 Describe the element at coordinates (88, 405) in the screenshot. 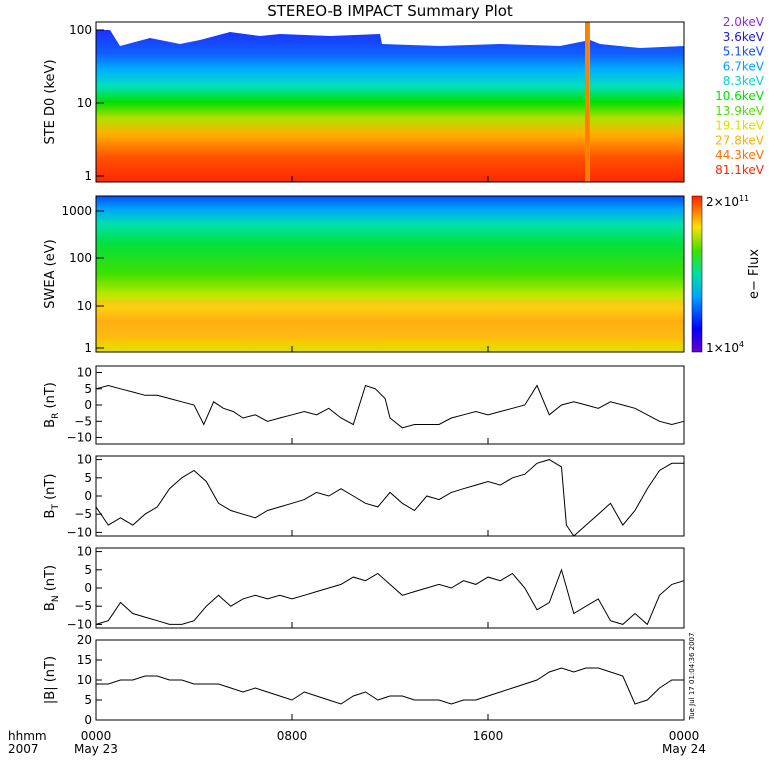

I see `br-ytick-label: 0` at that location.